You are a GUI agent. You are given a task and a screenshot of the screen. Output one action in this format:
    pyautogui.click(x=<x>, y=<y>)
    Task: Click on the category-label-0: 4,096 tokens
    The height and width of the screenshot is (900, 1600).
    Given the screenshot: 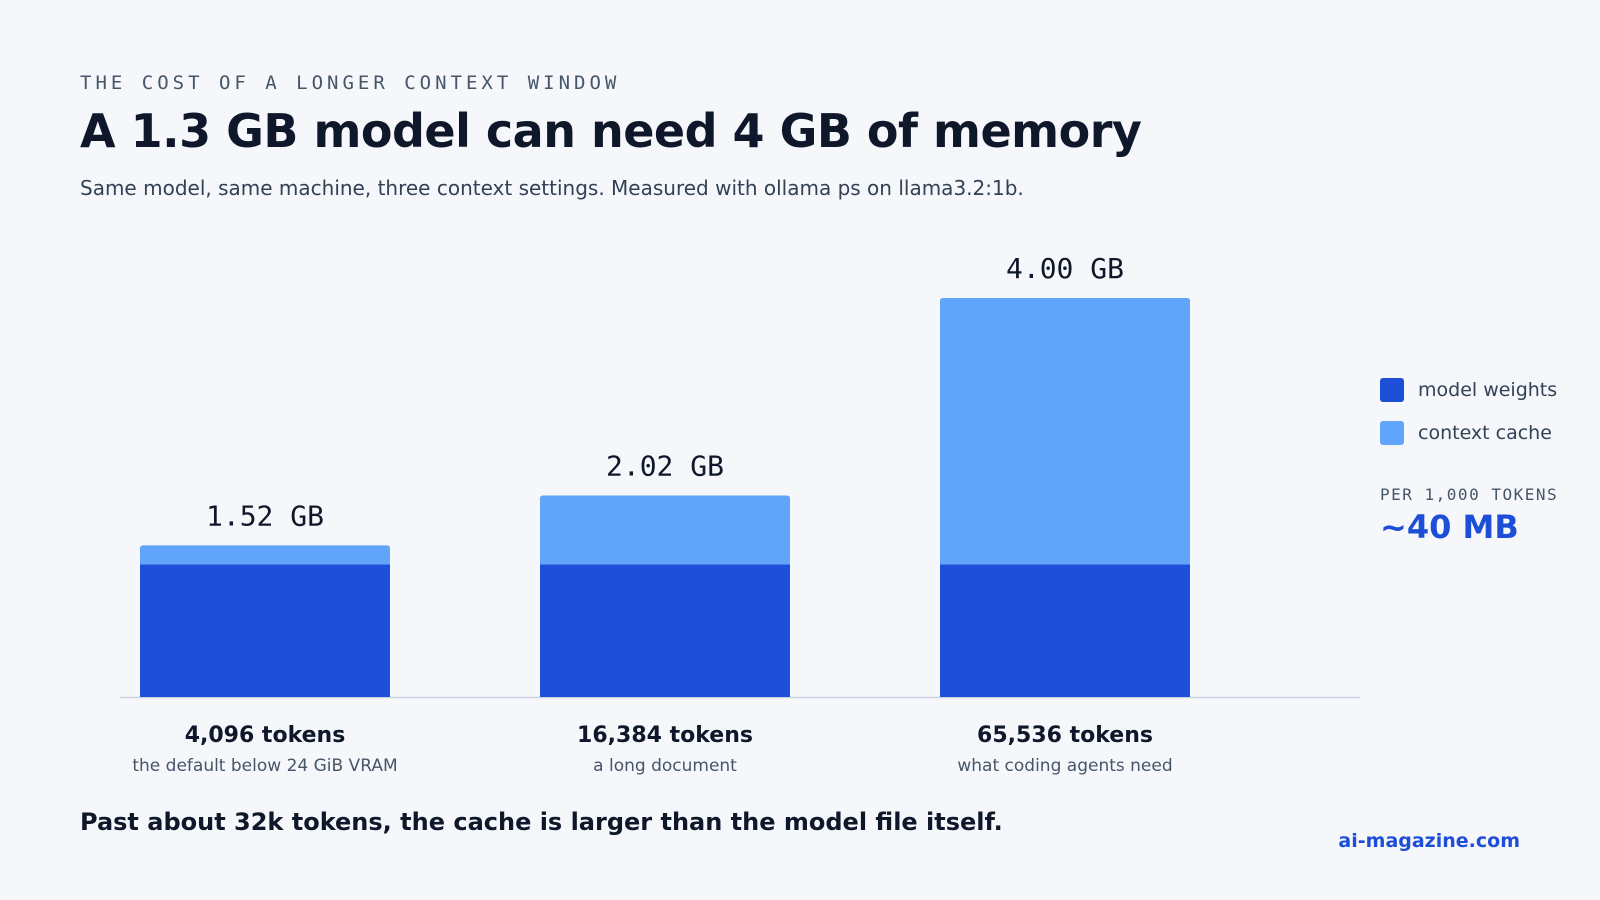 What is the action you would take?
    pyautogui.click(x=265, y=735)
    